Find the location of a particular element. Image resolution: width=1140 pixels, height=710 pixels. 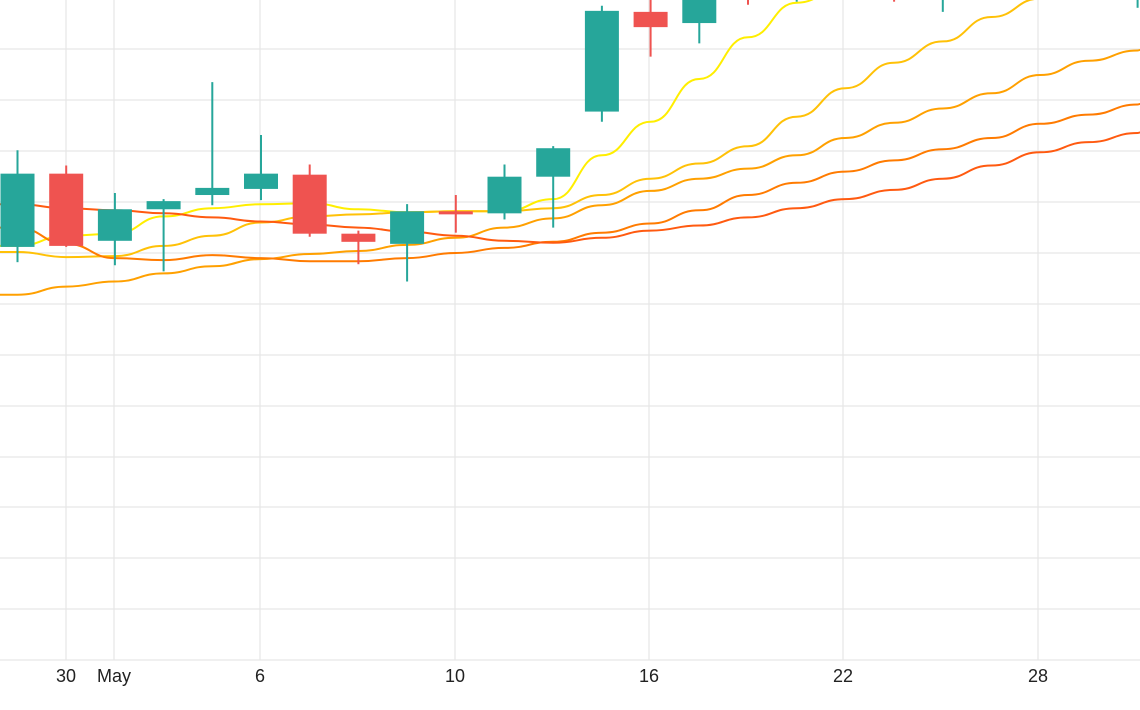

x-tick-label-may: May is located at coordinates (114, 676).